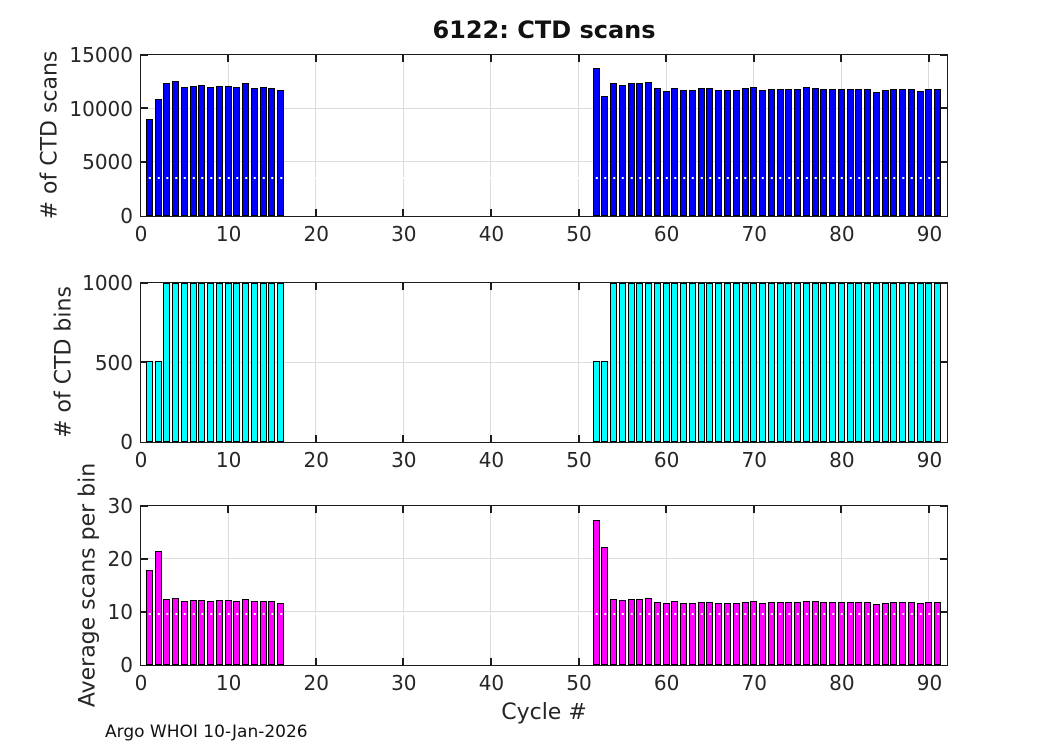 The height and width of the screenshot is (750, 1050). I want to click on y-tick-label: 1000, so click(107, 283).